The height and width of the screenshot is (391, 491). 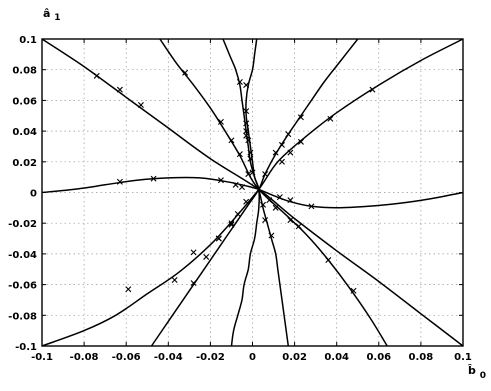 I want to click on y-axis-label: â 1, so click(x=52, y=15).